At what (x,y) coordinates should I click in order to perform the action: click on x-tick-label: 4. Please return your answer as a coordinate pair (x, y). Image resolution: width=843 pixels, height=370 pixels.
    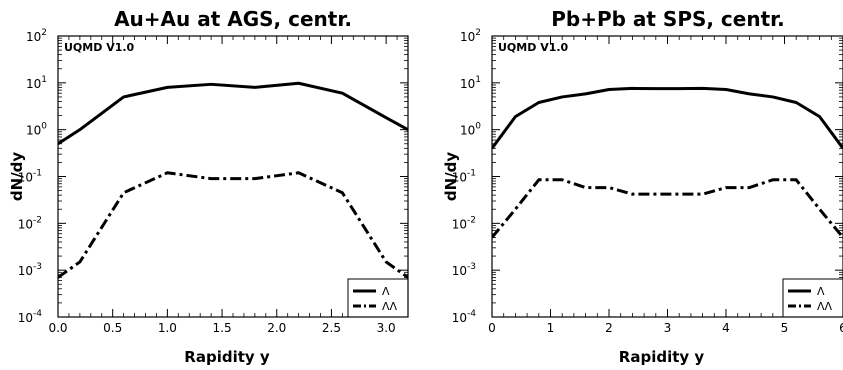
    Looking at the image, I should click on (726, 328).